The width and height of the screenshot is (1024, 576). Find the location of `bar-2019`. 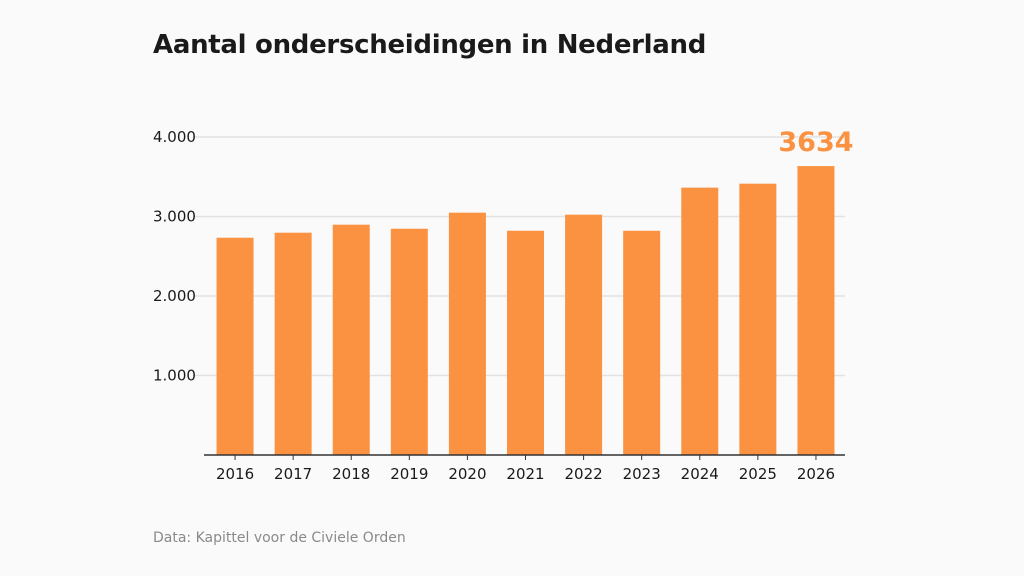

bar-2019 is located at coordinates (409, 341).